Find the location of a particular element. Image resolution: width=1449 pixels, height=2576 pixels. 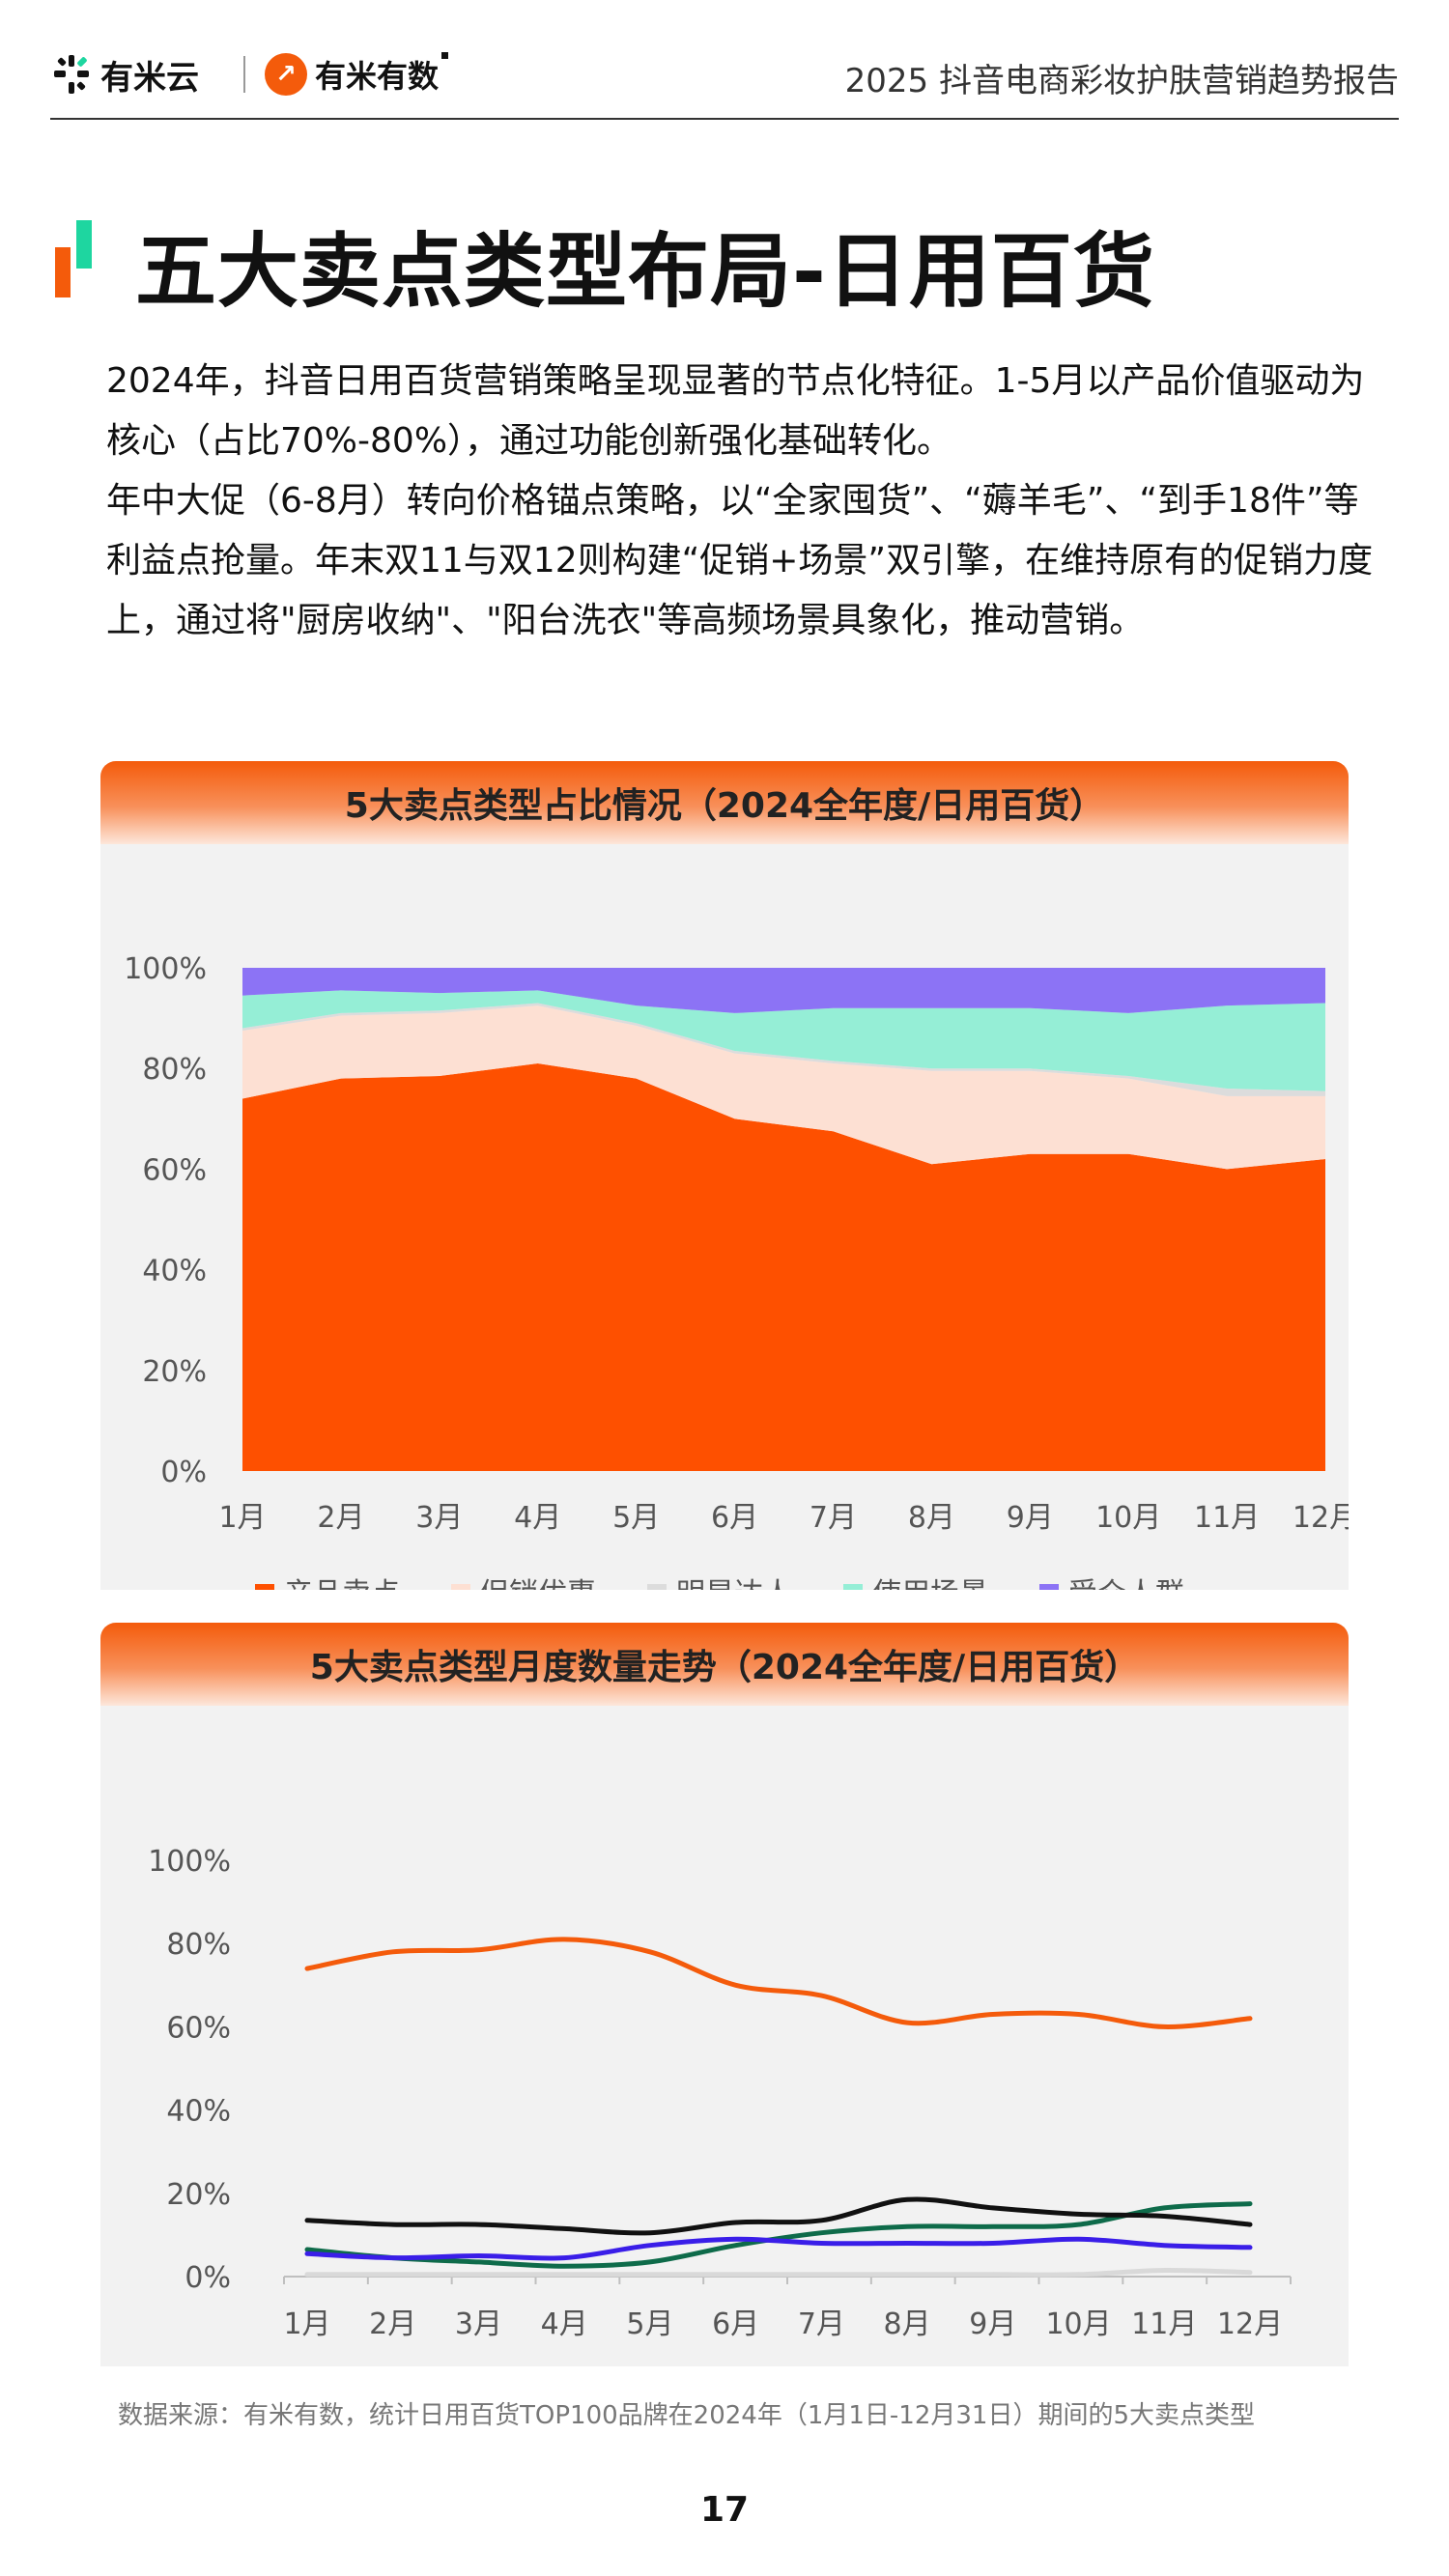

trend-chart-header: 5大卖点类型月度数量走势（2024全年度/日用百货） is located at coordinates (724, 1664).